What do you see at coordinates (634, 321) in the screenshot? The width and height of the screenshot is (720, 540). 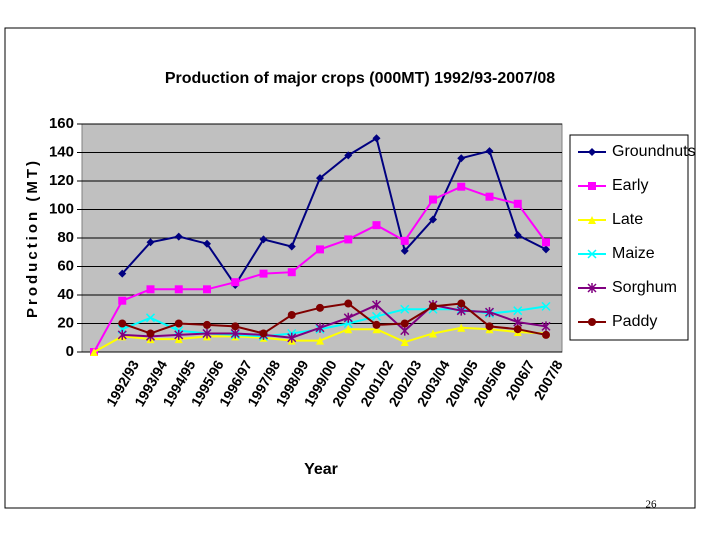 I see `legend-label: Paddy` at bounding box center [634, 321].